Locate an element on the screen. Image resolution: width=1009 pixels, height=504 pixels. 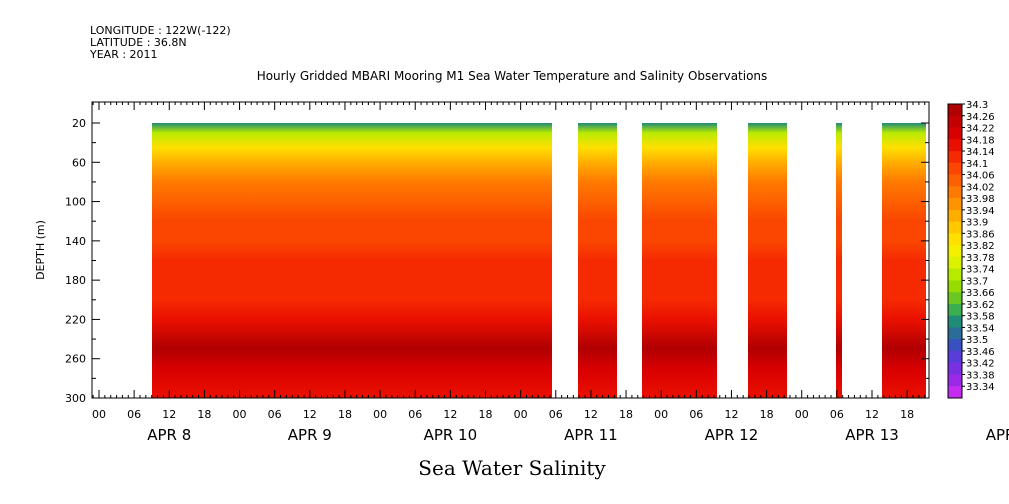
colorbar-label: 34.02 is located at coordinates (980, 187).